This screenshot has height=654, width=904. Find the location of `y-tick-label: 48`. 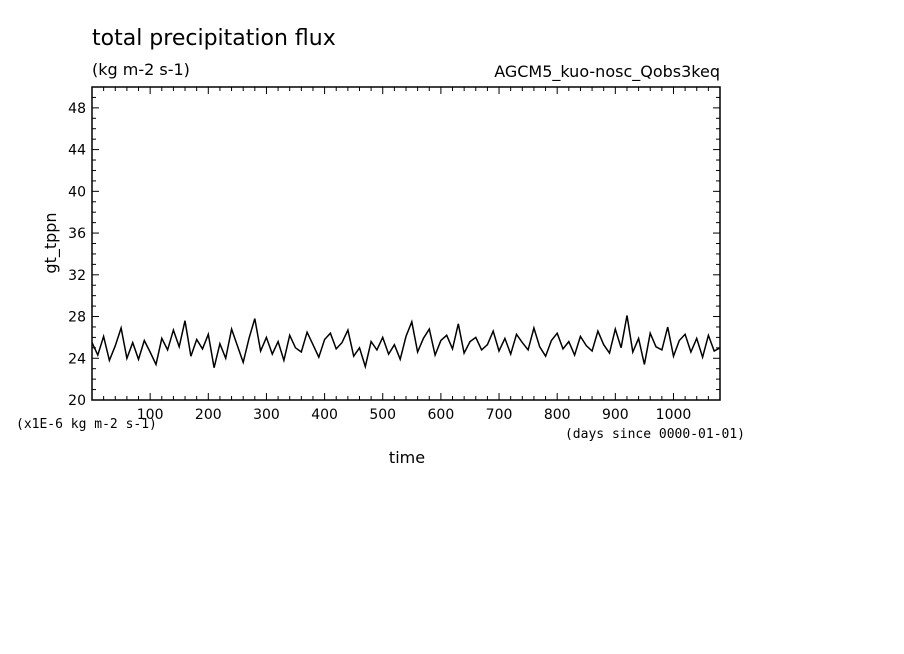

y-tick-label: 48 is located at coordinates (77, 109).